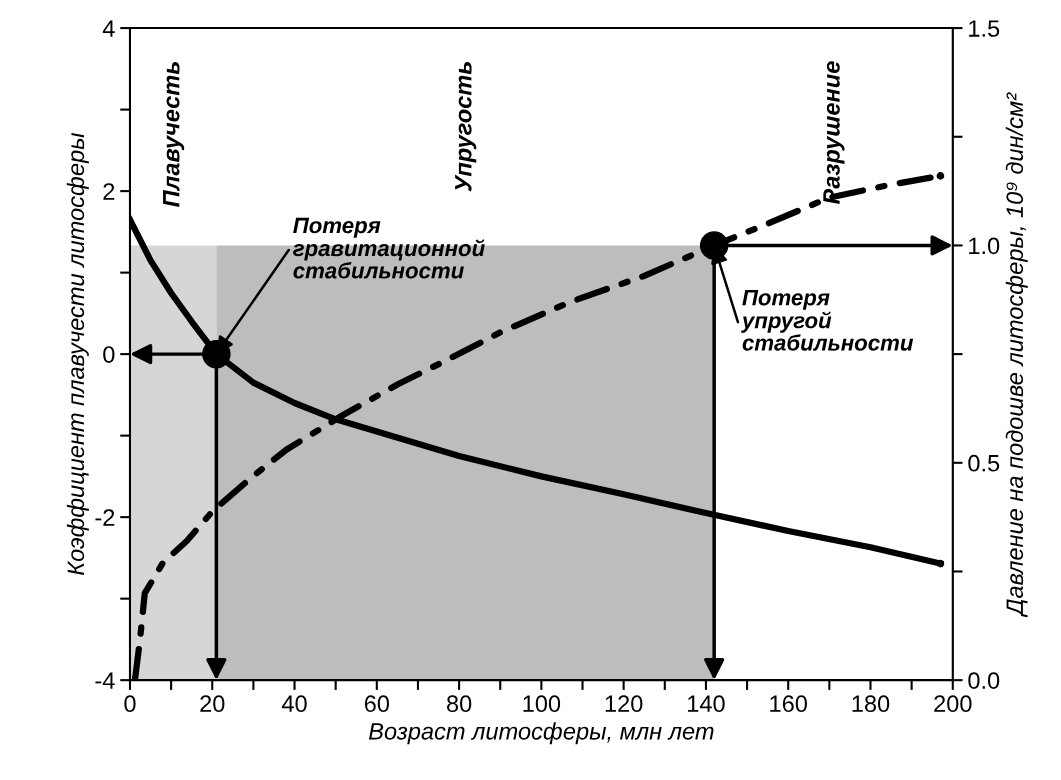 The image size is (1061, 780). I want to click on y-axis-title: Коэффициент плавучести литосферы, so click(77, 354).